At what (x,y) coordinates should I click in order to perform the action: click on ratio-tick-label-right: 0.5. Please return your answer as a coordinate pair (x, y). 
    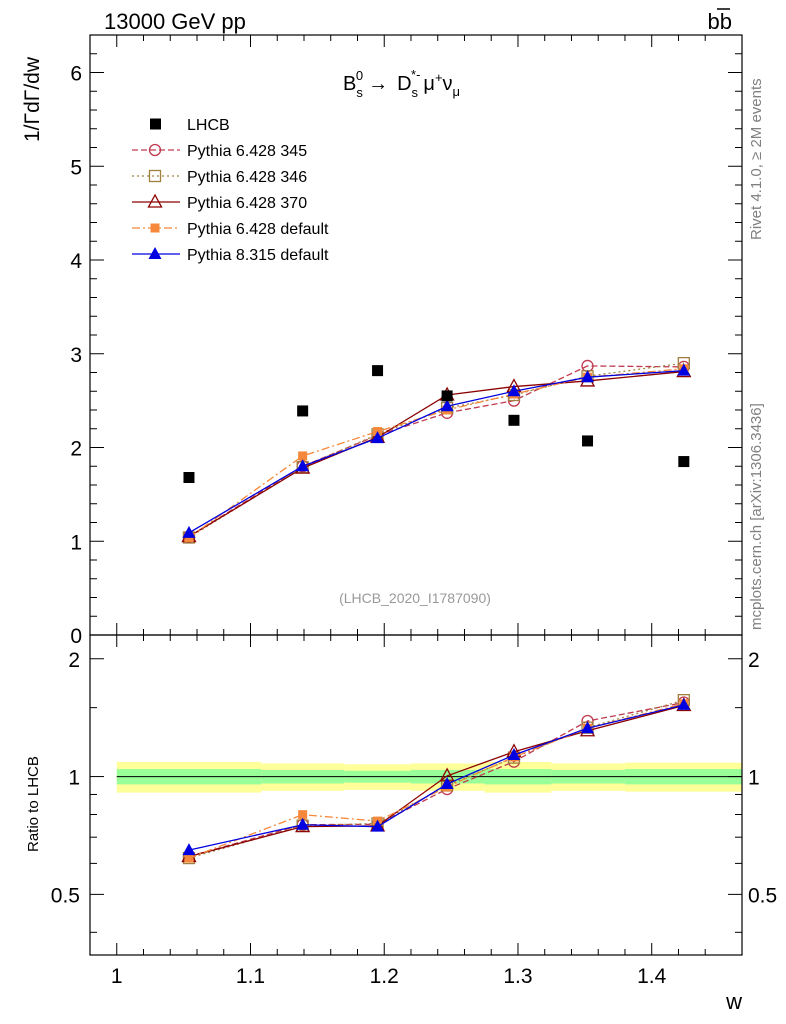
    Looking at the image, I should click on (762, 895).